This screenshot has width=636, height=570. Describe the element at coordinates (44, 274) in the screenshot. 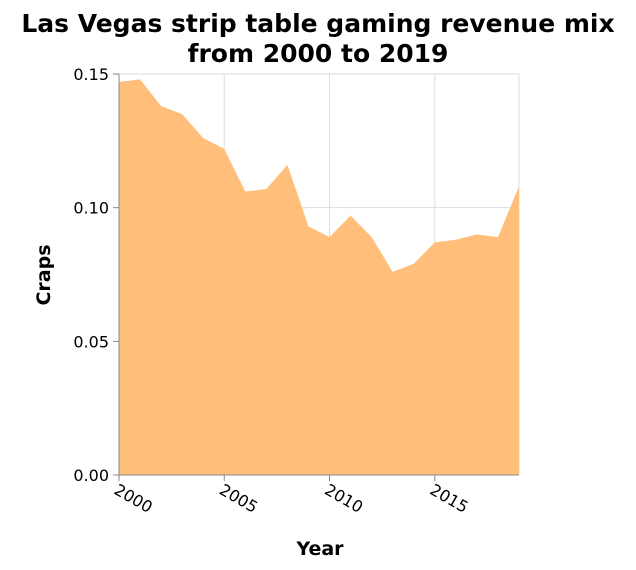

I see `y-axis-title: Craps` at that location.